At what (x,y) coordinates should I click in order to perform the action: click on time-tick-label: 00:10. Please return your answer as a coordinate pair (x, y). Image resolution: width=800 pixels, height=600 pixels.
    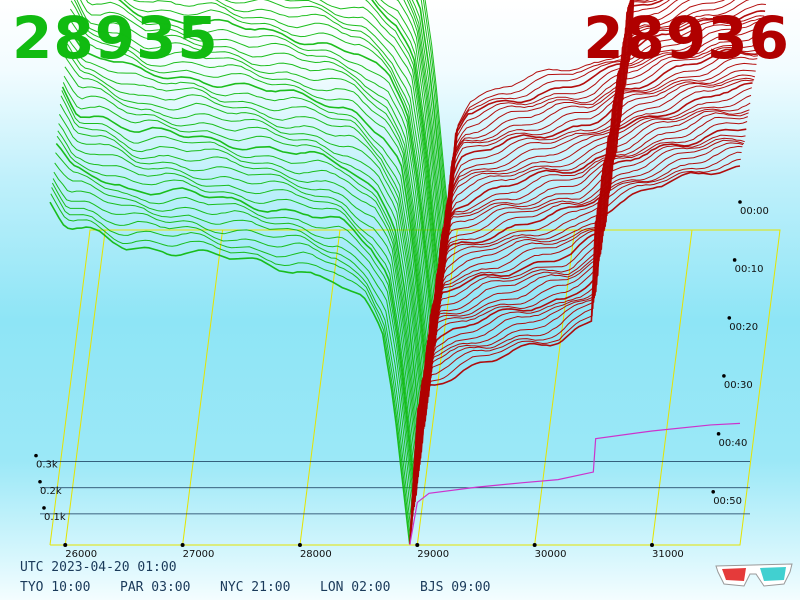
    Looking at the image, I should click on (749, 269).